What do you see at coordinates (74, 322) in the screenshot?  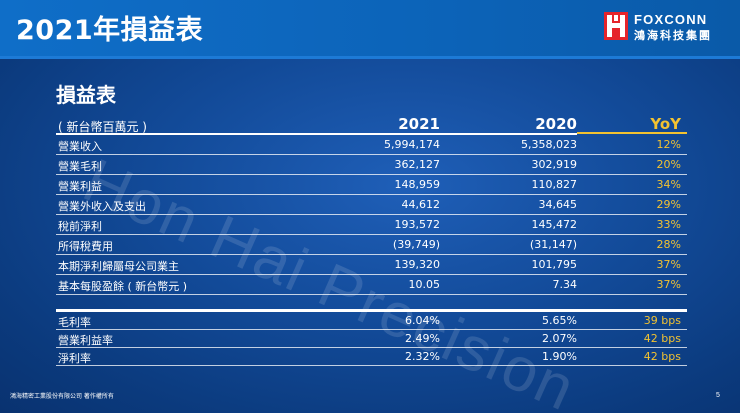 I see `row-label: 毛利率` at bounding box center [74, 322].